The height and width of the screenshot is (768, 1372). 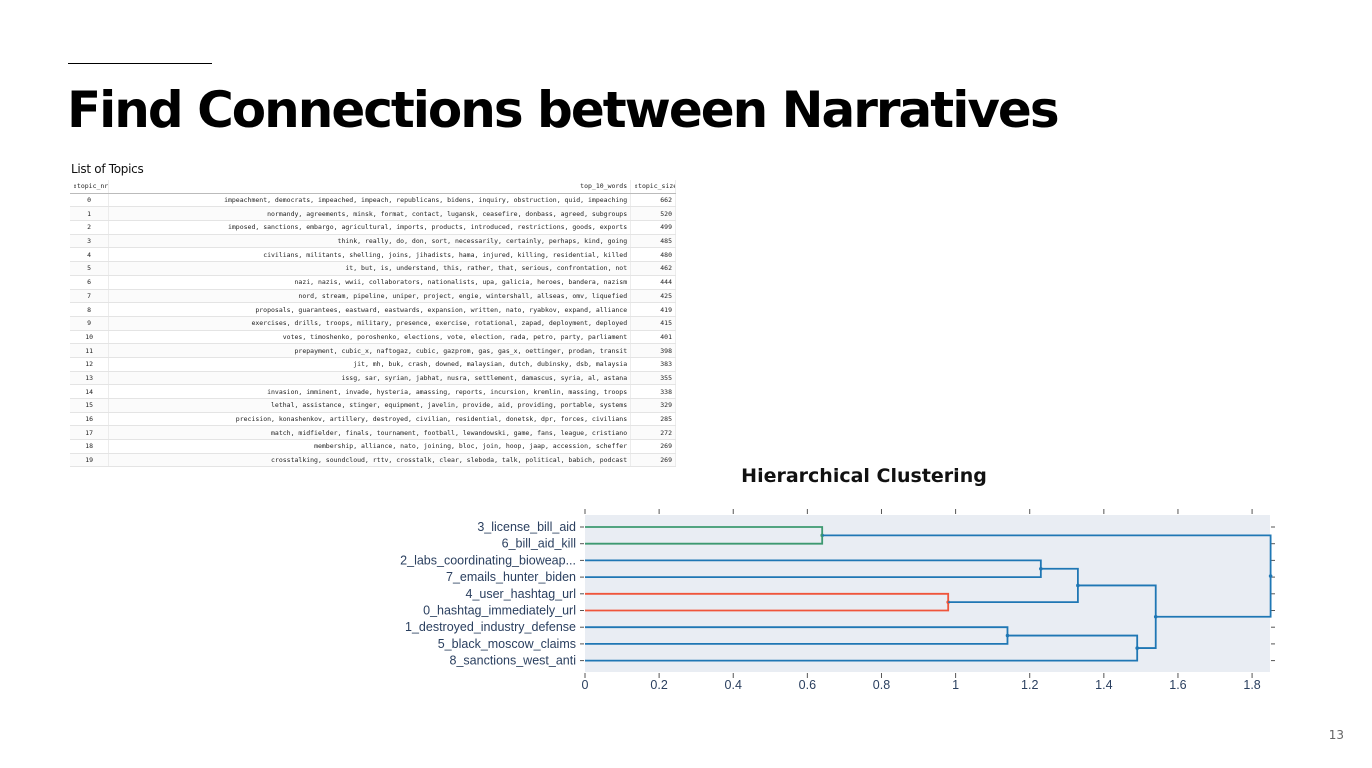 I want to click on topic-nr-cell: 6, so click(x=90, y=282).